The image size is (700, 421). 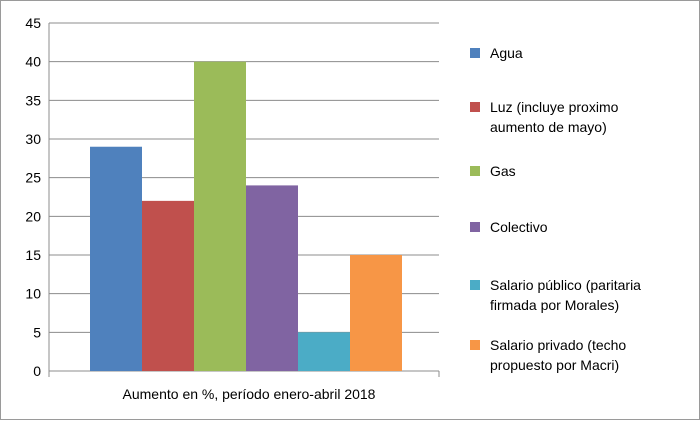 I want to click on y-tick-label: 10, so click(x=33, y=294).